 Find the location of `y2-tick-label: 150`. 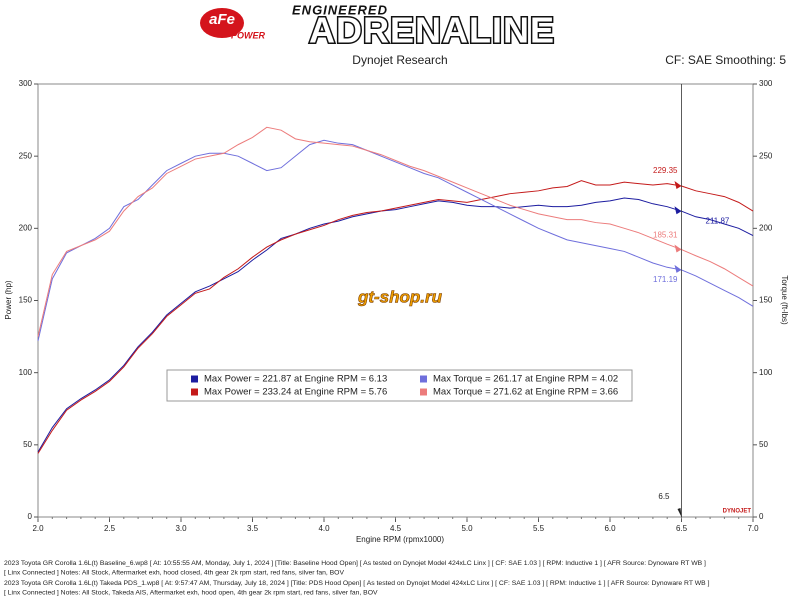

y2-tick-label: 150 is located at coordinates (766, 300).